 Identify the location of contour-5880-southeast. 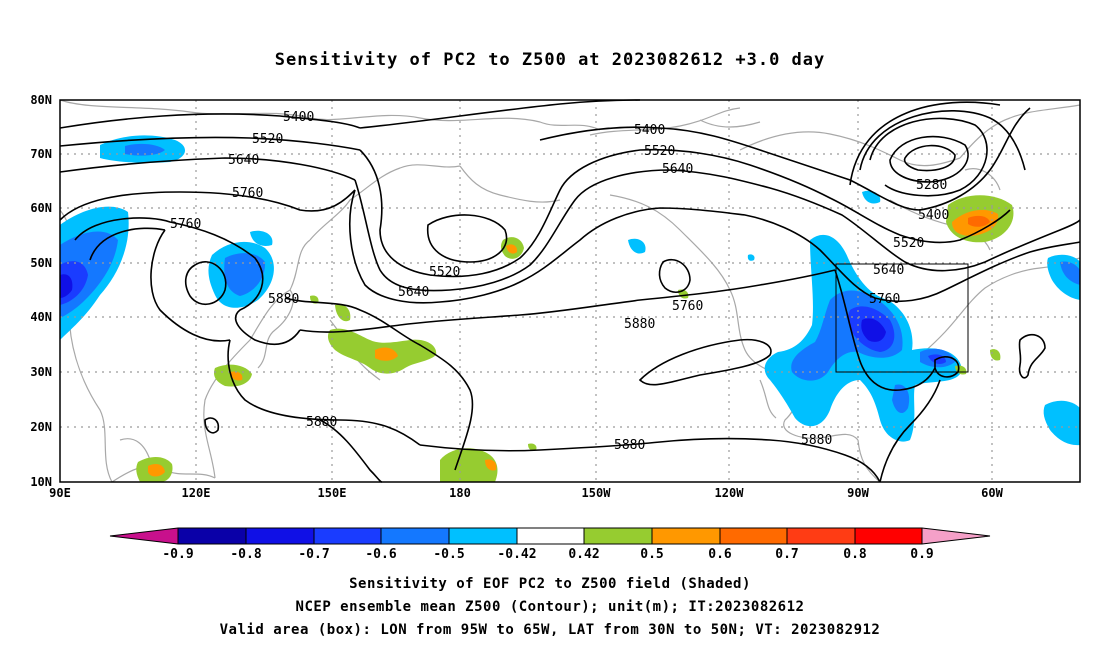
(650, 460).